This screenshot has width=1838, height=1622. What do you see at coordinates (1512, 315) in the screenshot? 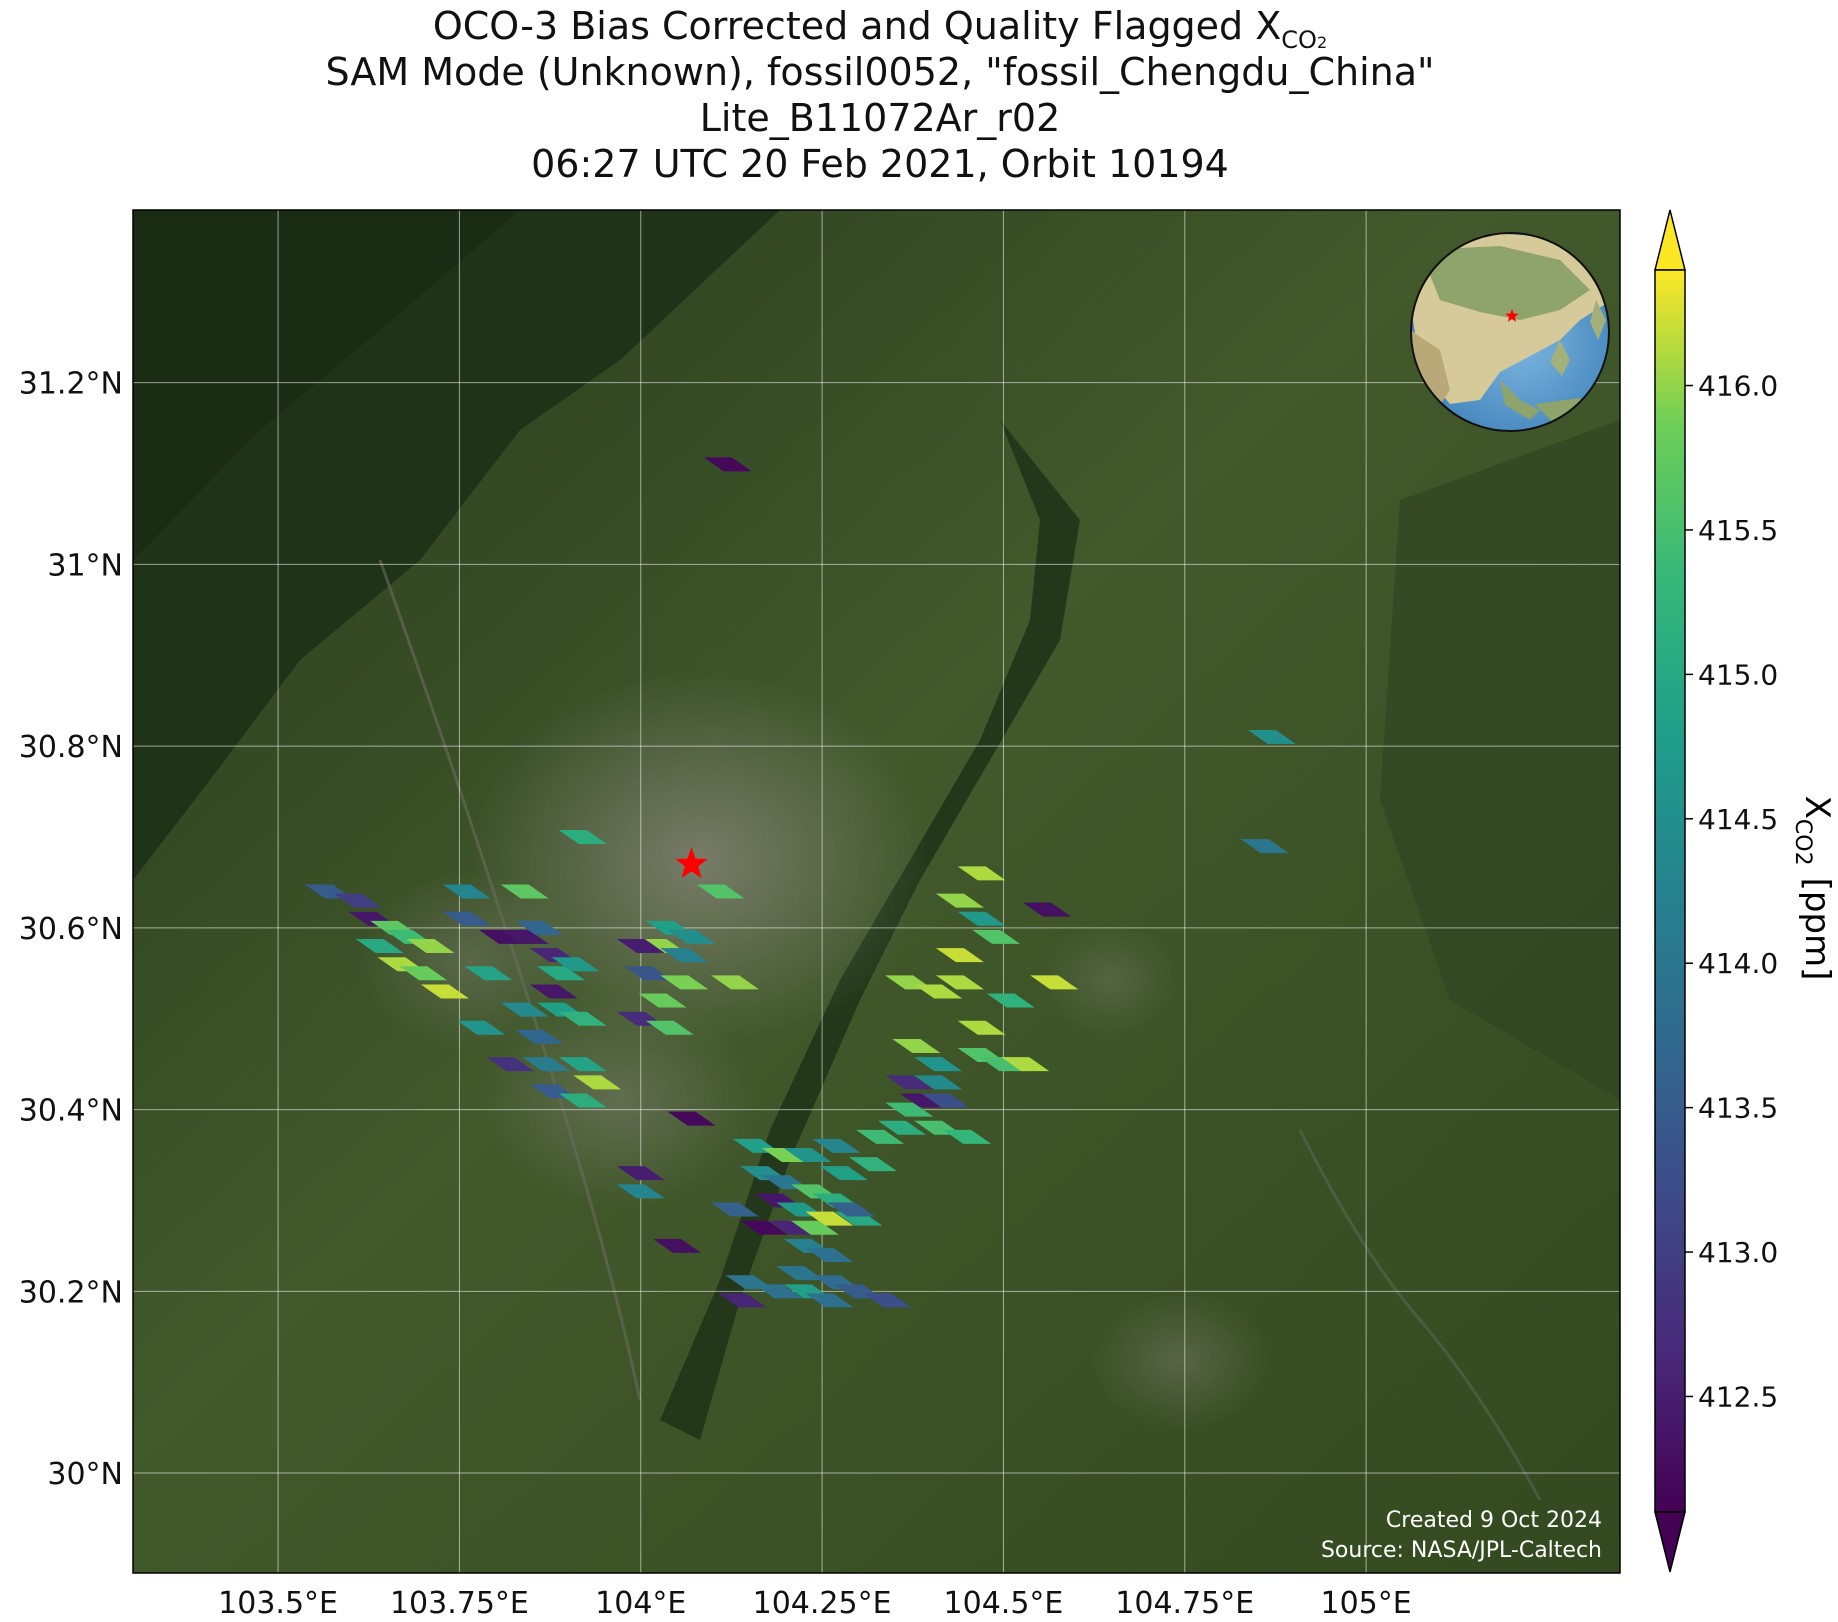
I see `globe-target-icon` at bounding box center [1512, 315].